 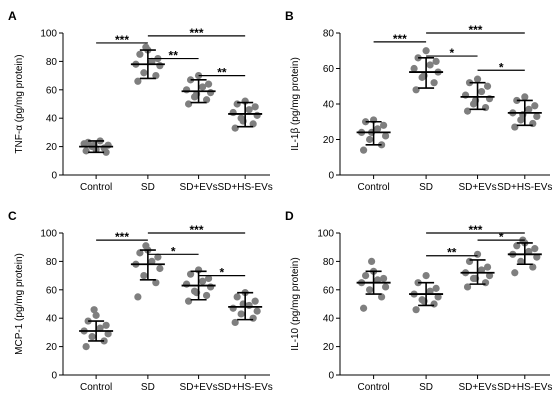 What do you see at coordinates (329, 290) in the screenshot?
I see `y-tick-label: 60` at bounding box center [329, 290].